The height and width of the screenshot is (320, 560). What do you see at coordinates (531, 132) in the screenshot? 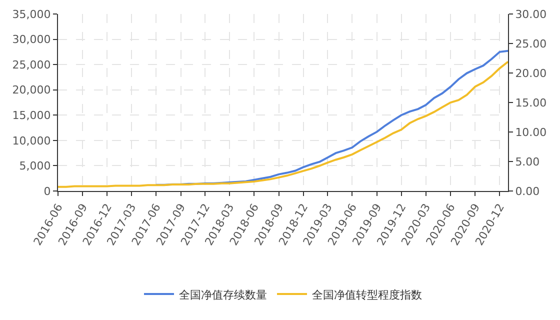
I see `y2-tick-label: 10.00` at bounding box center [531, 132].